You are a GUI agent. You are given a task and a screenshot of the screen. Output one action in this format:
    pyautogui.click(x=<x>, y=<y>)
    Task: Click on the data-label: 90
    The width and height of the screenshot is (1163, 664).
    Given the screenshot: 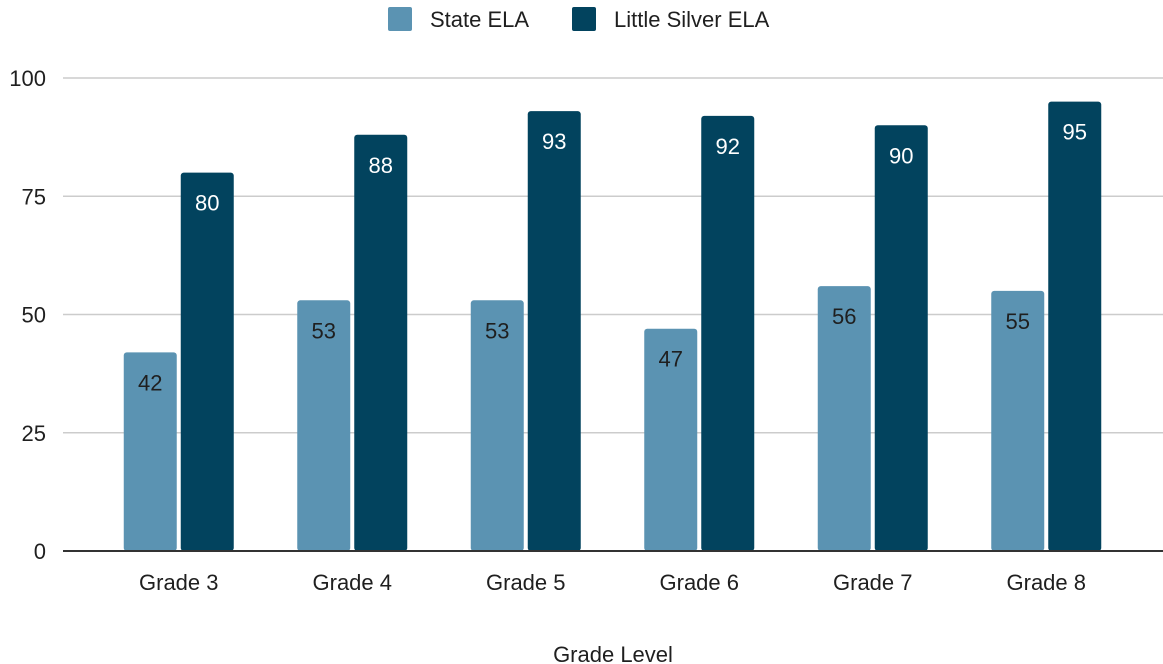 What is the action you would take?
    pyautogui.click(x=901, y=155)
    